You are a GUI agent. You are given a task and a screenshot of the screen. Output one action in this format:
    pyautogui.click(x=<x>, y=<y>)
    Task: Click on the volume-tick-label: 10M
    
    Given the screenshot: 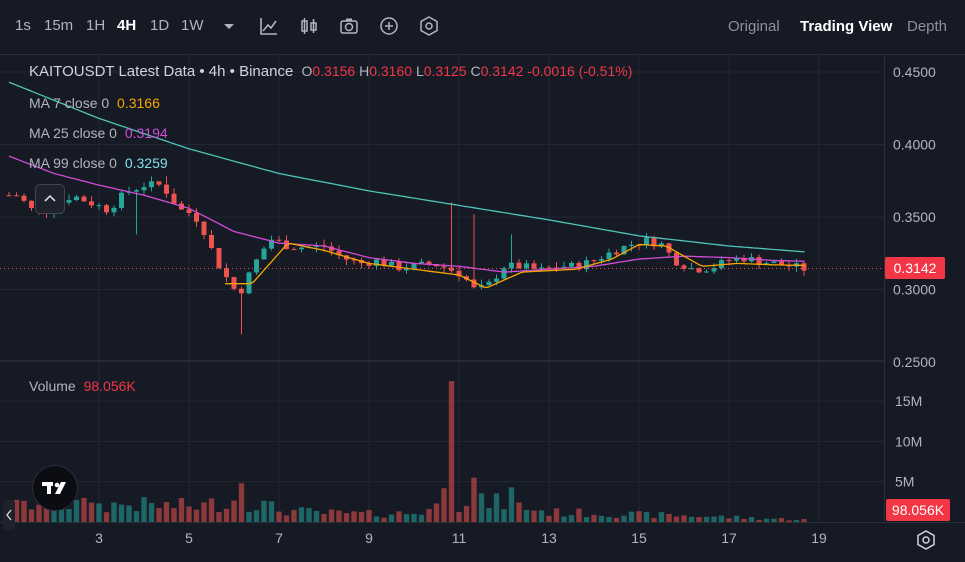 What is the action you would take?
    pyautogui.click(x=908, y=441)
    